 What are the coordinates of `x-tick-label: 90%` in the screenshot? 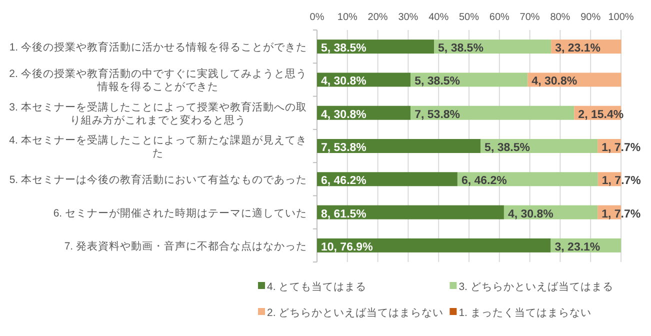 It's located at (590, 17).